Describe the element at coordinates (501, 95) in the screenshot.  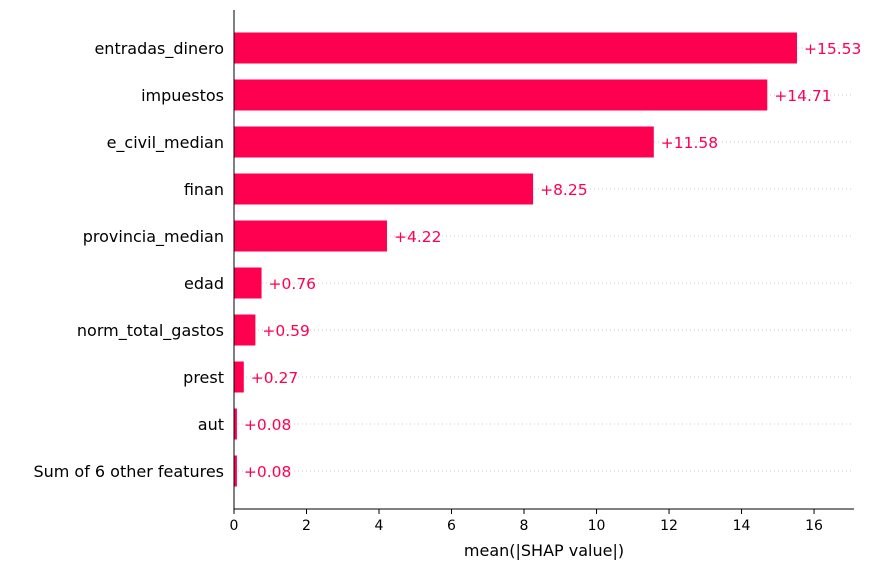
I see `bar-impuestos` at that location.